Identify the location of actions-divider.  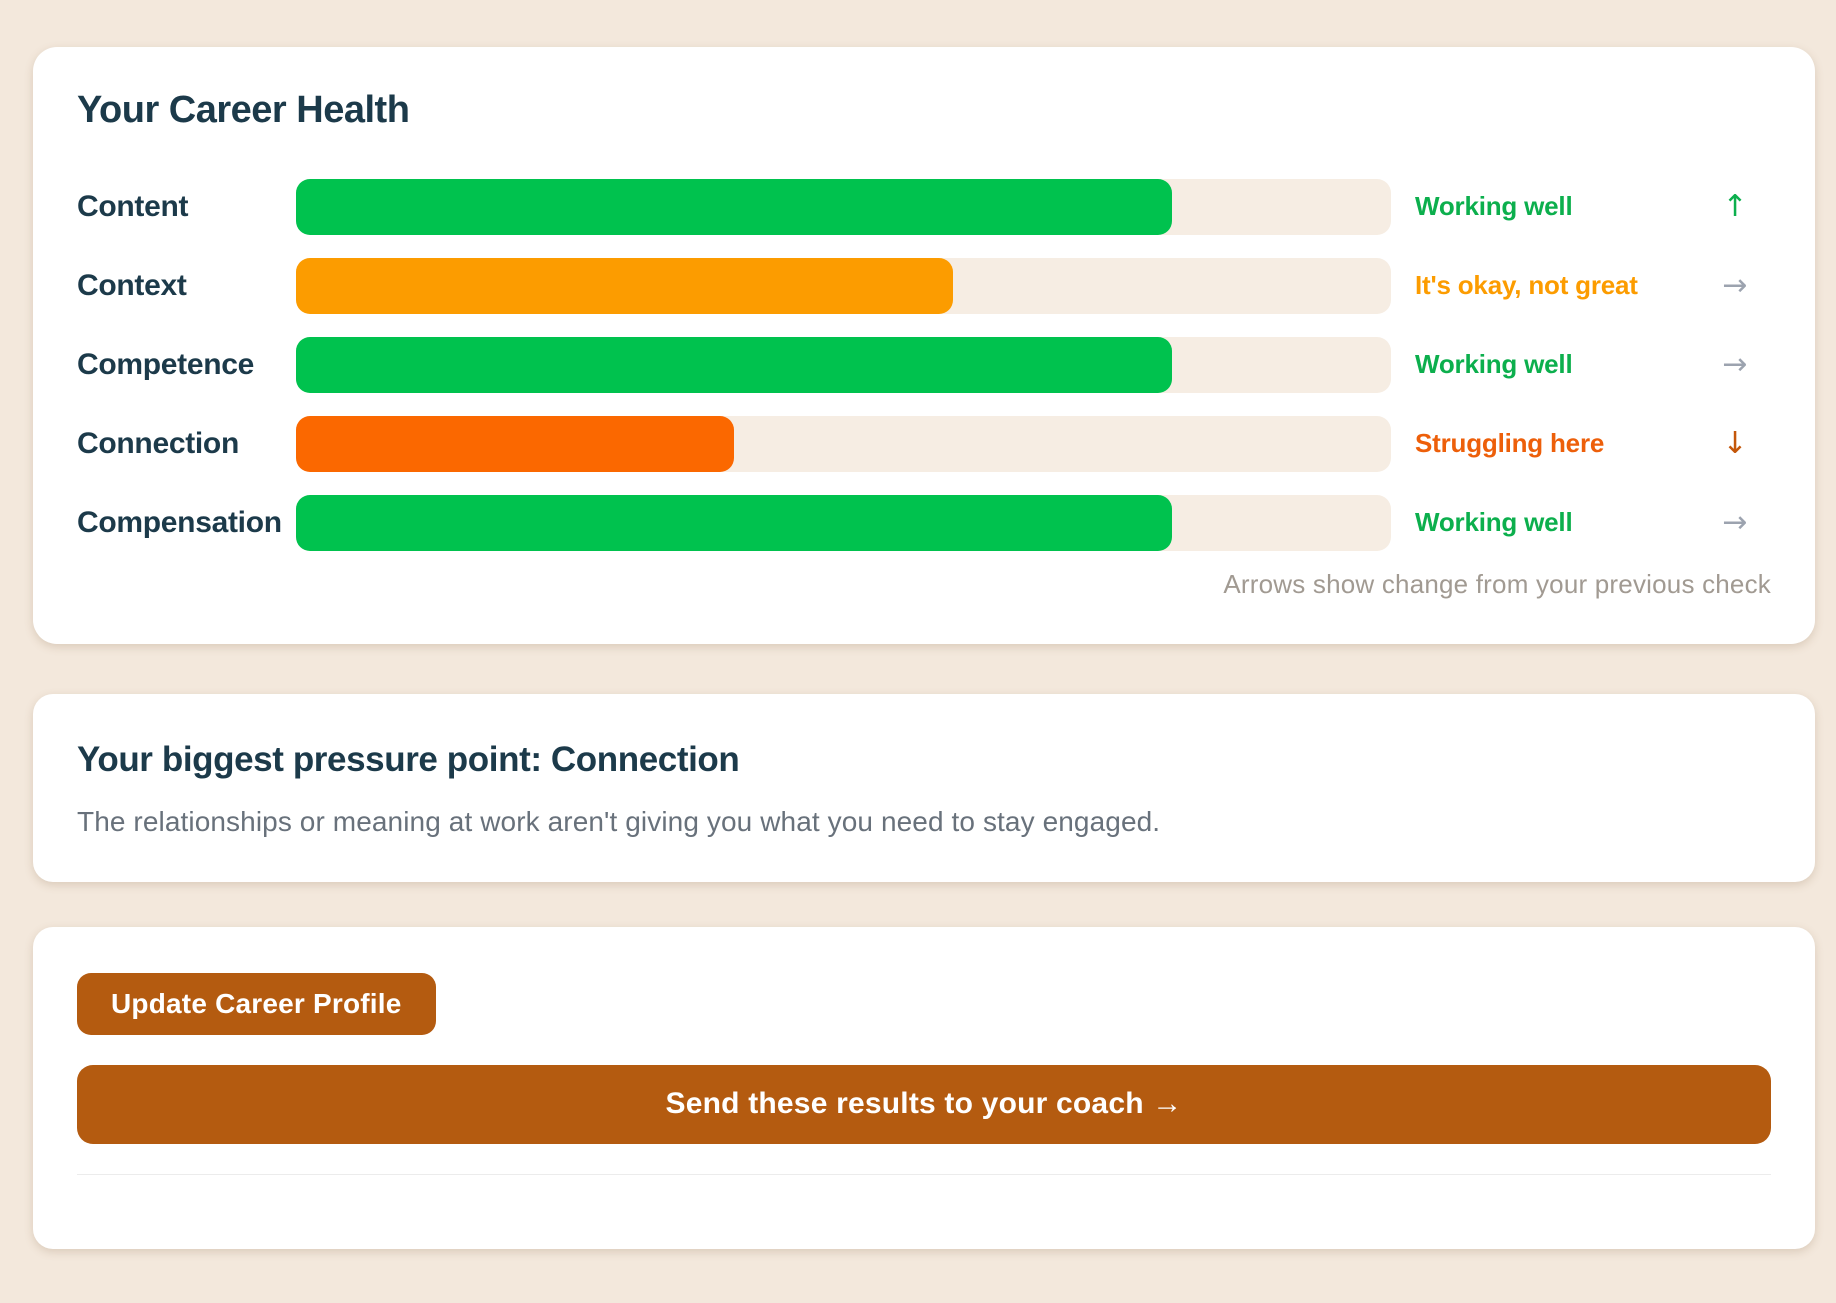
(924, 1174).